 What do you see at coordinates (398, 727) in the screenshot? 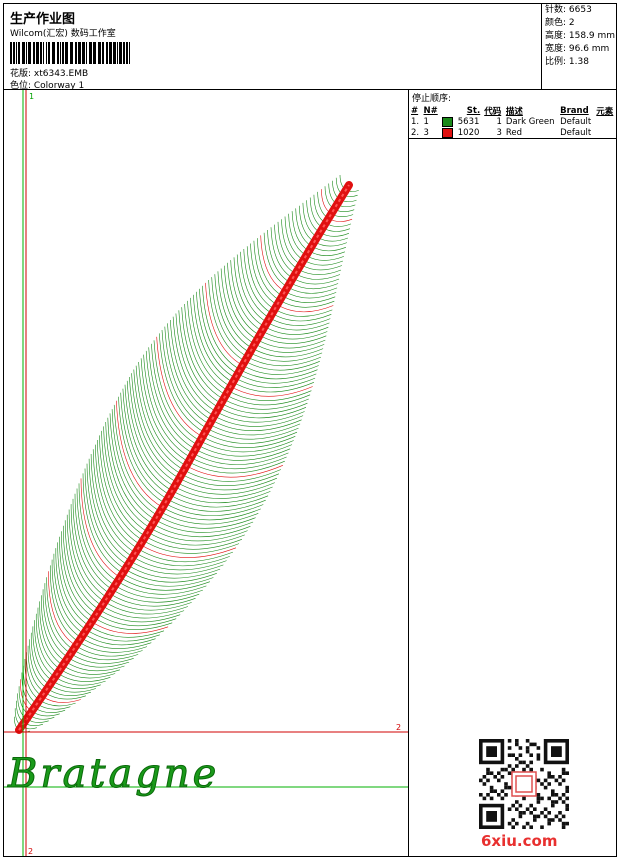
I see `marker-right: 2` at bounding box center [398, 727].